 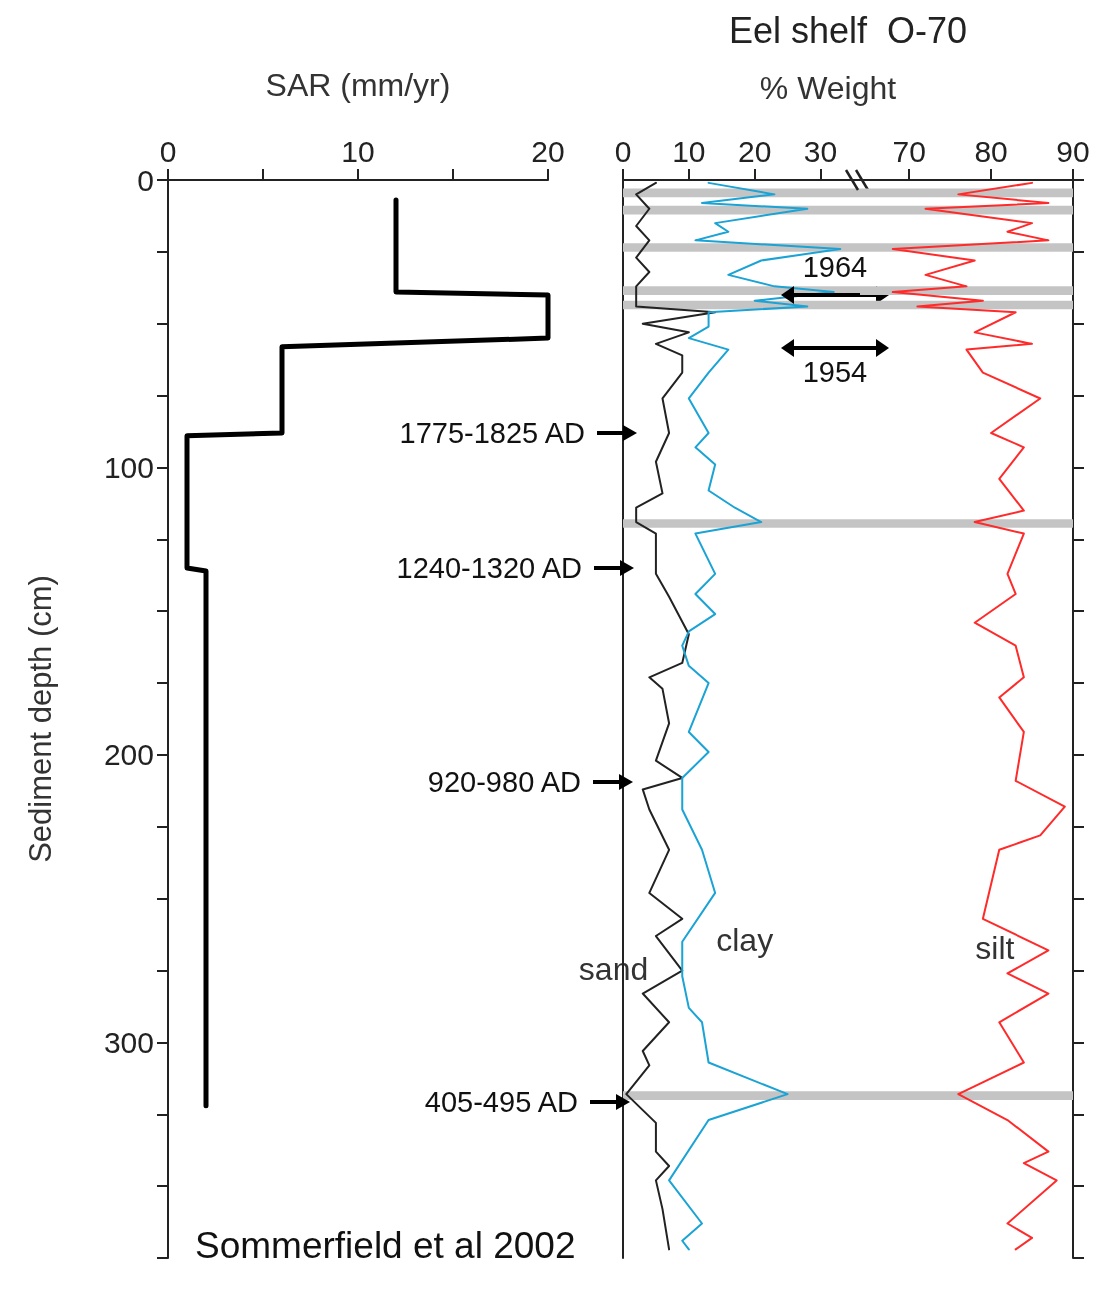 What do you see at coordinates (489, 568) in the screenshot?
I see `annotation: 1240-1320 AD` at bounding box center [489, 568].